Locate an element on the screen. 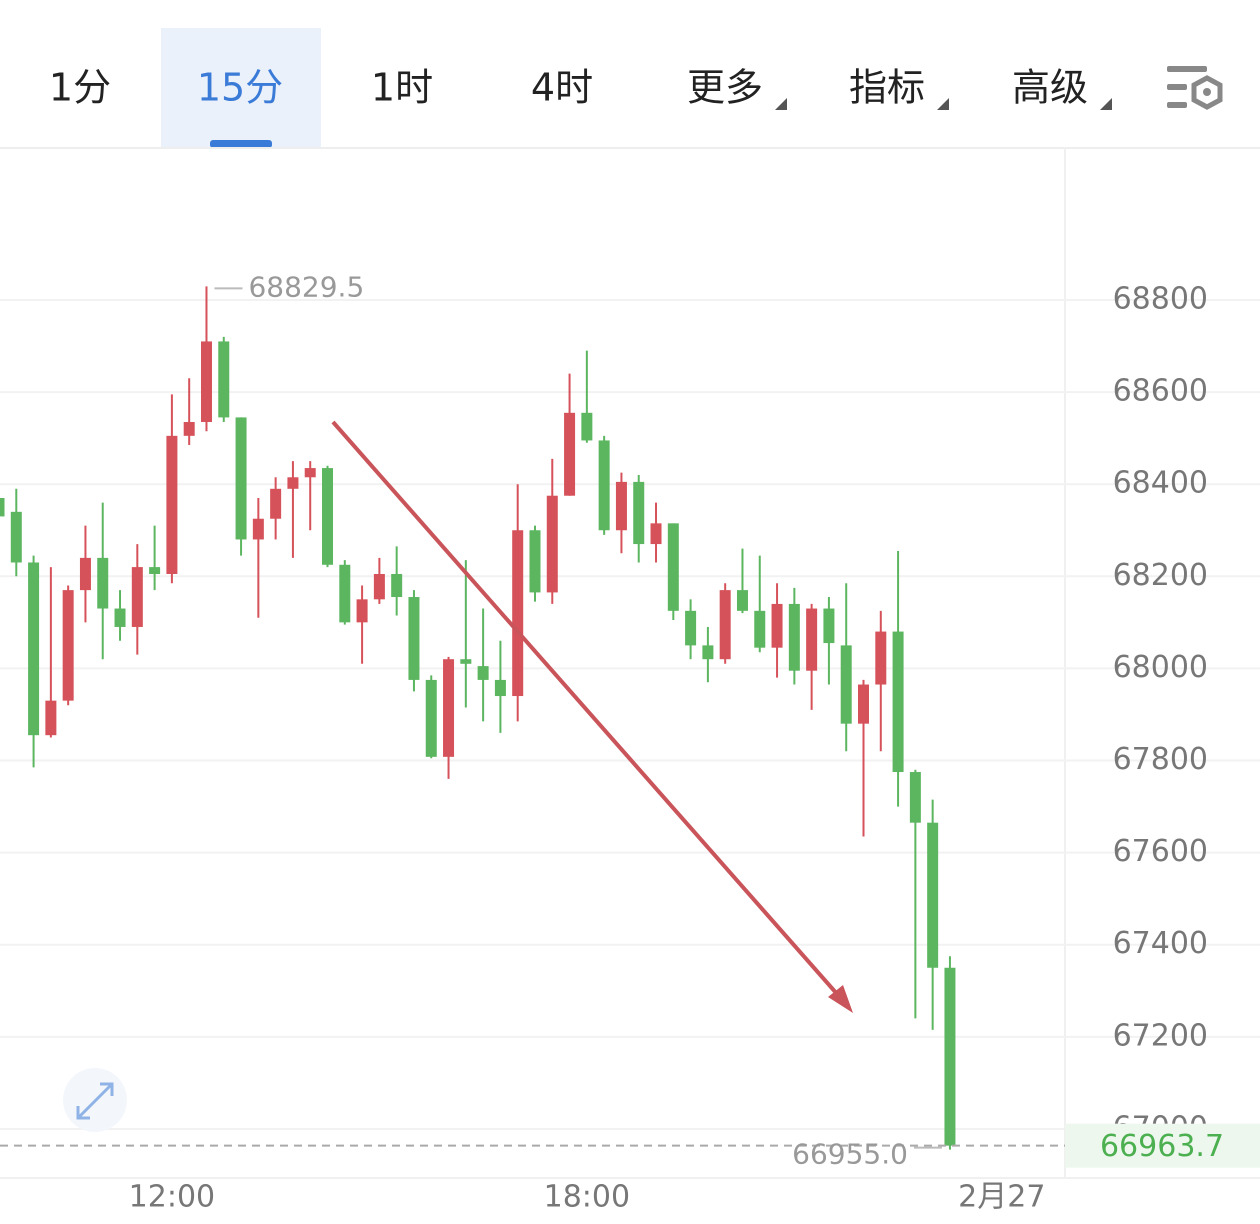 The width and height of the screenshot is (1260, 1224). tab: 1分 is located at coordinates (80, 88).